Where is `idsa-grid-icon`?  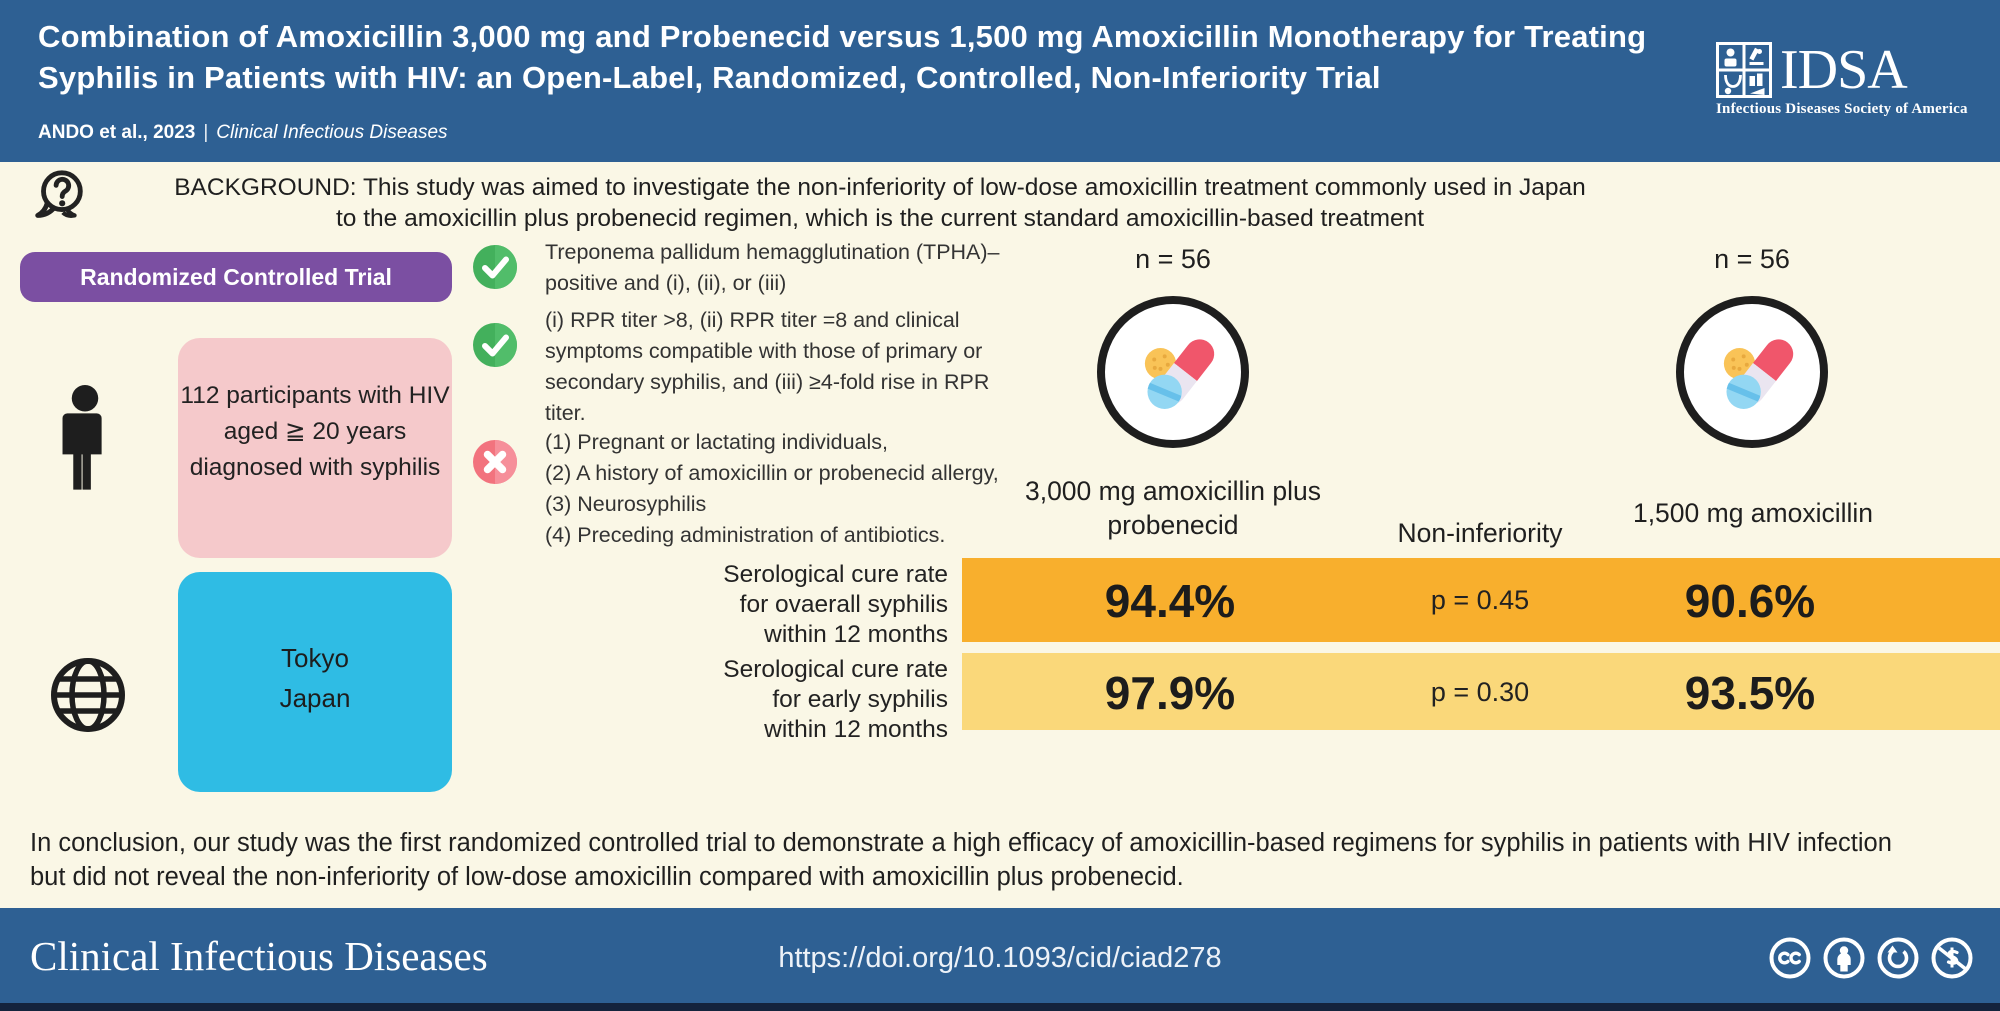
idsa-grid-icon is located at coordinates (1744, 70).